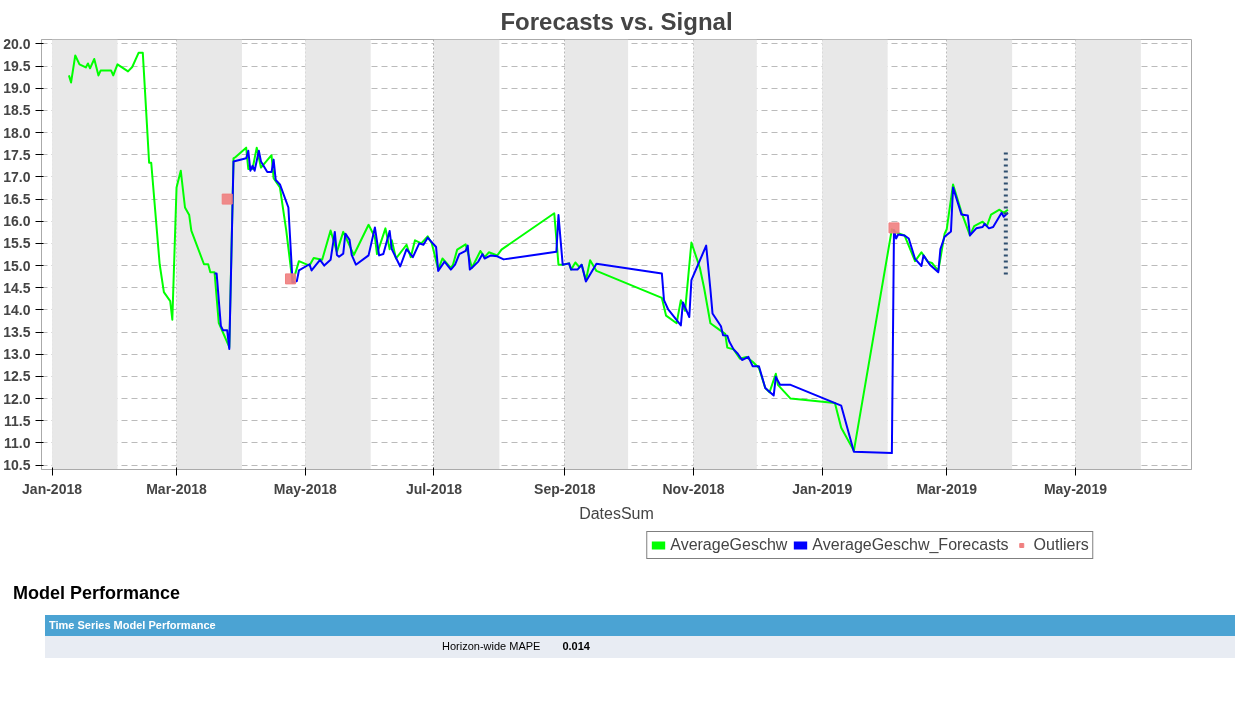 The height and width of the screenshot is (711, 1243). Describe the element at coordinates (491, 647) in the screenshot. I see `text: Horizon-wide MAPE` at that location.